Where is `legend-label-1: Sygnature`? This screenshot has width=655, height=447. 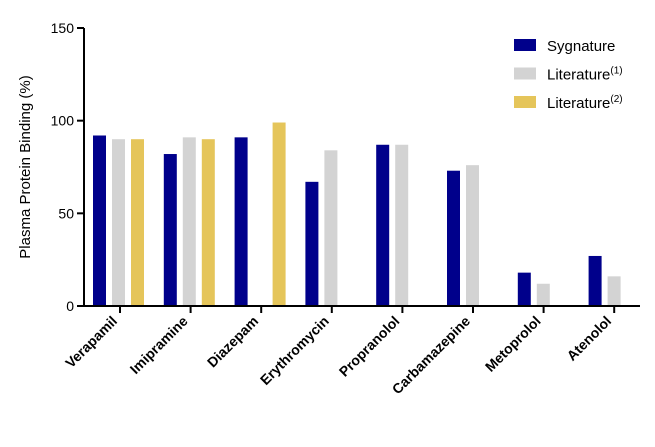 legend-label-1: Sygnature is located at coordinates (581, 46).